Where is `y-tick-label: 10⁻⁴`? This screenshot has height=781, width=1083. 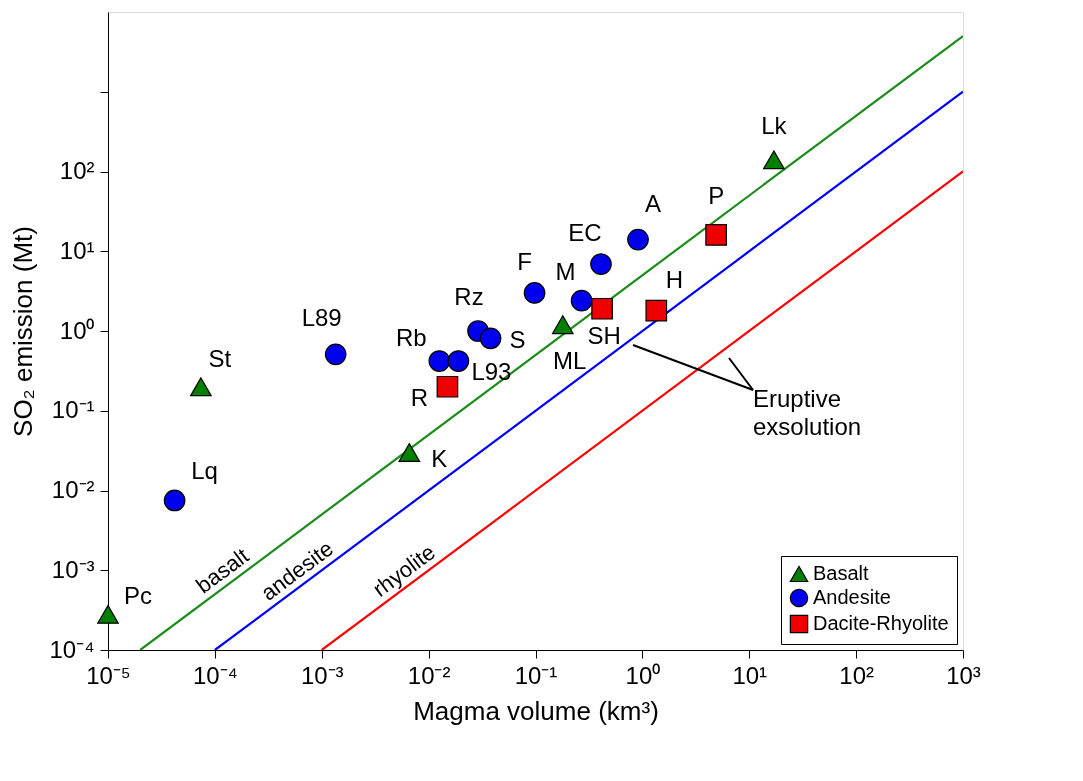 y-tick-label: 10⁻⁴ is located at coordinates (72, 649).